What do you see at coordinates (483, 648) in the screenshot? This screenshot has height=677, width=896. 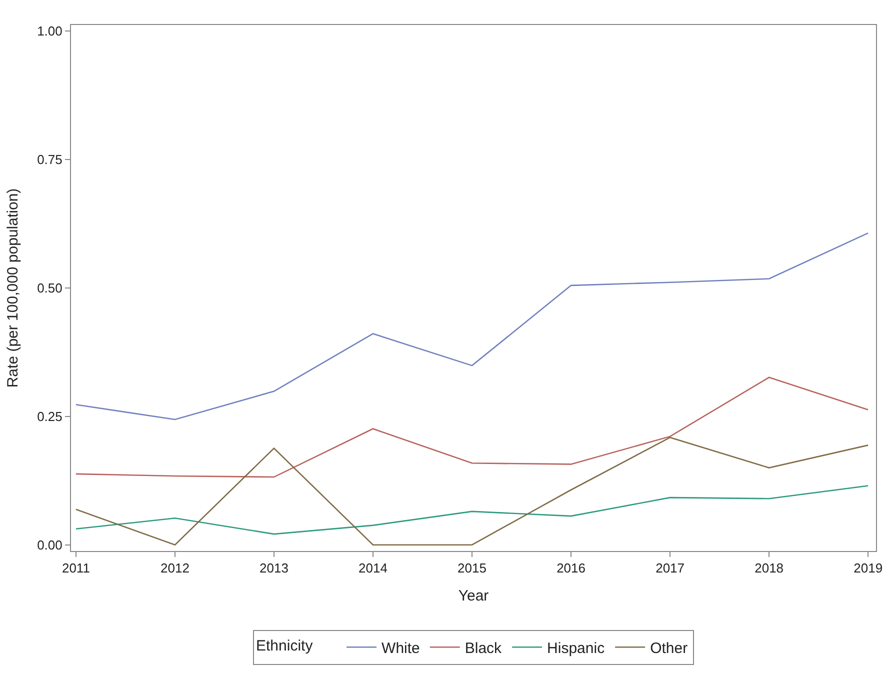 I see `legend-label: Black` at bounding box center [483, 648].